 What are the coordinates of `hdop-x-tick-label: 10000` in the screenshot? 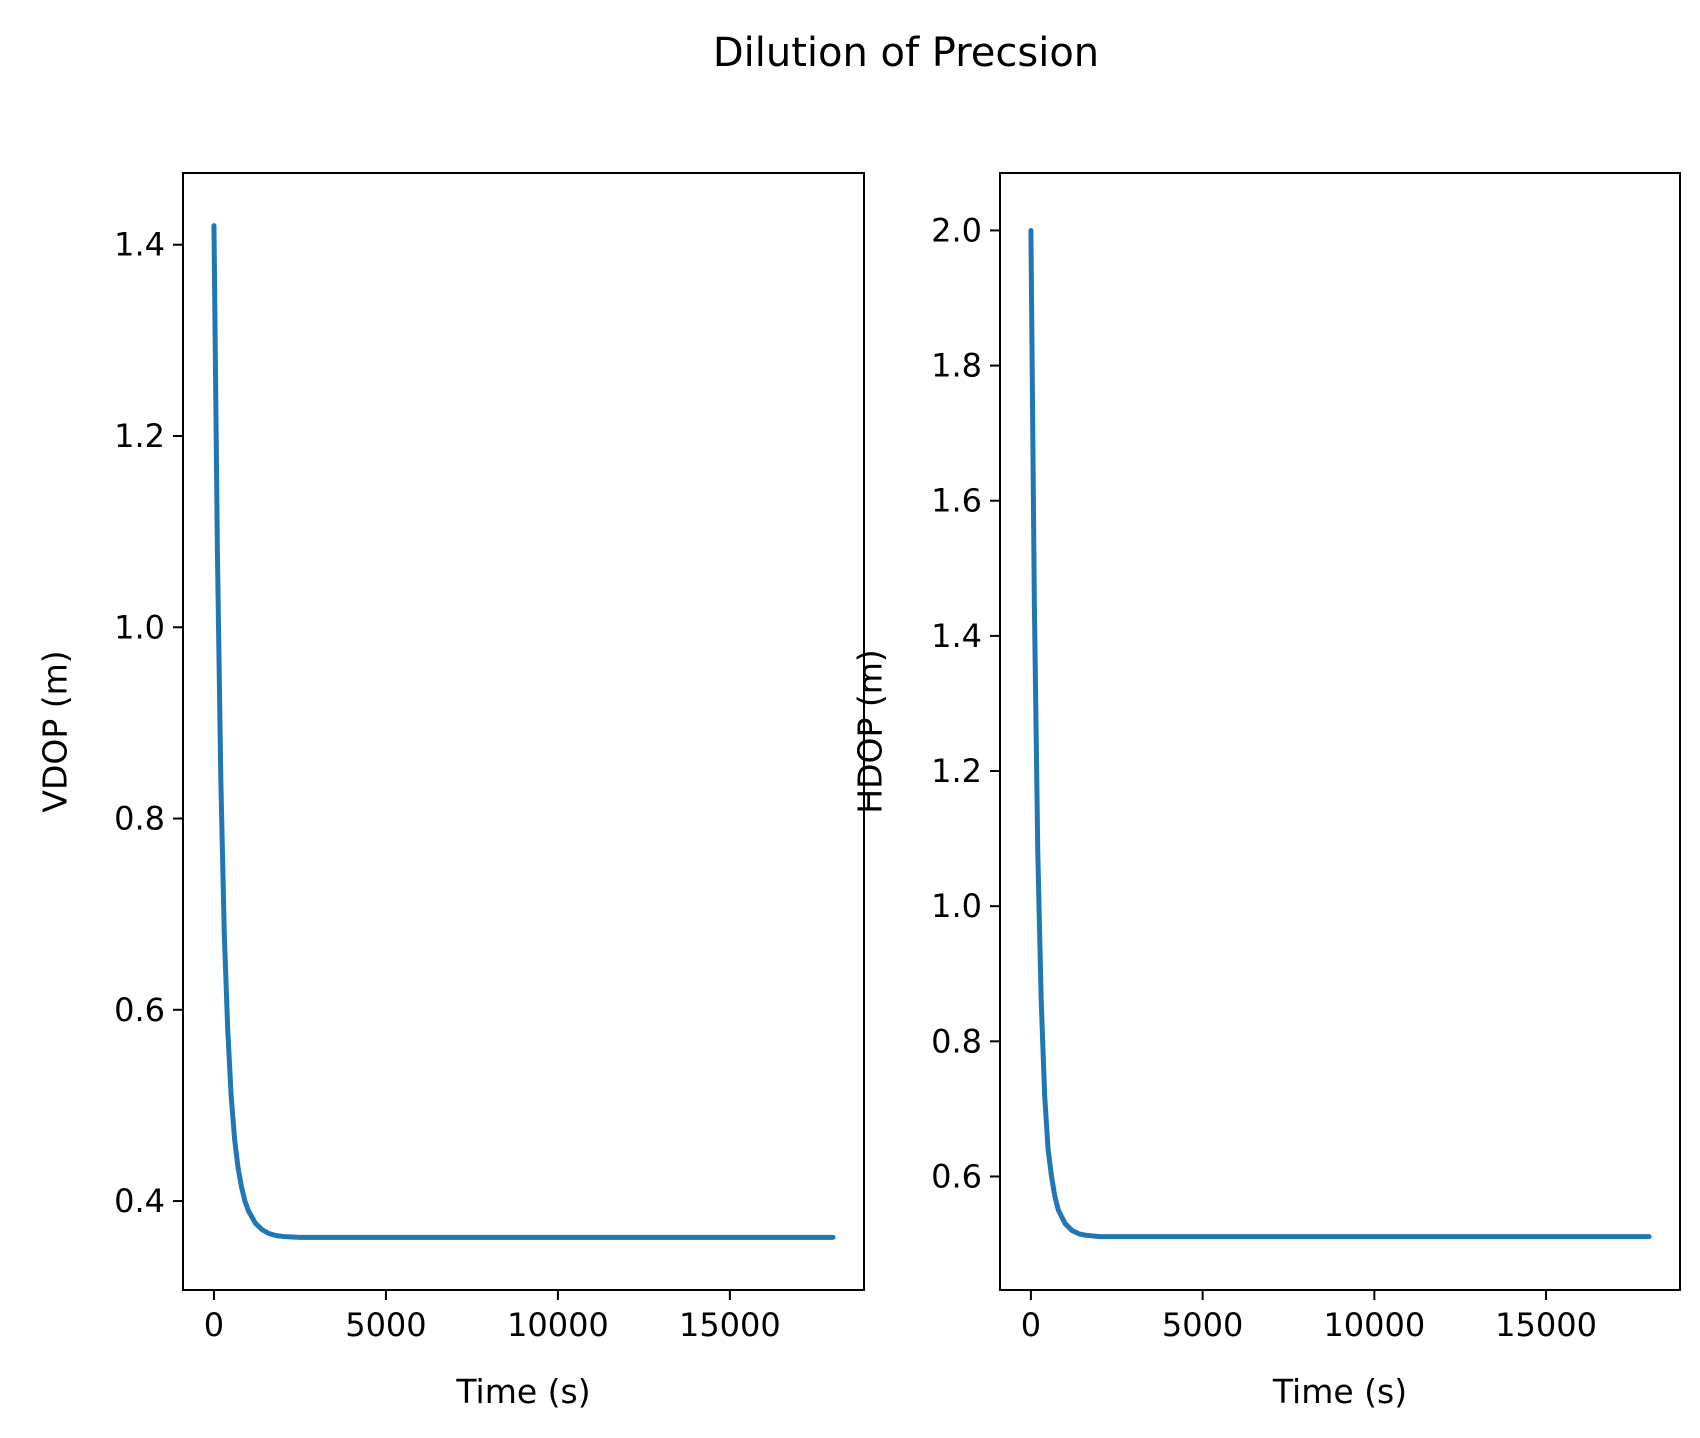 It's located at (1374, 1325).